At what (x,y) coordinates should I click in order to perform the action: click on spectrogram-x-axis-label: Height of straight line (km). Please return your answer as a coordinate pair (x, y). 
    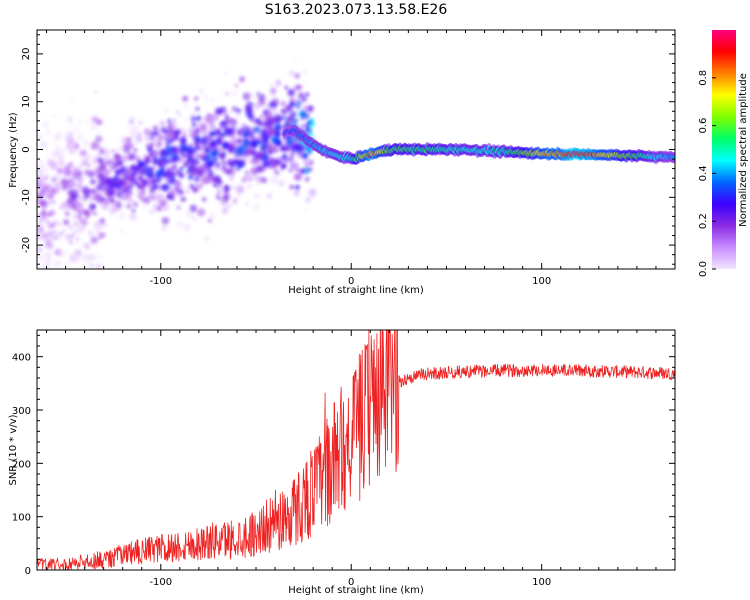
    Looking at the image, I should click on (356, 290).